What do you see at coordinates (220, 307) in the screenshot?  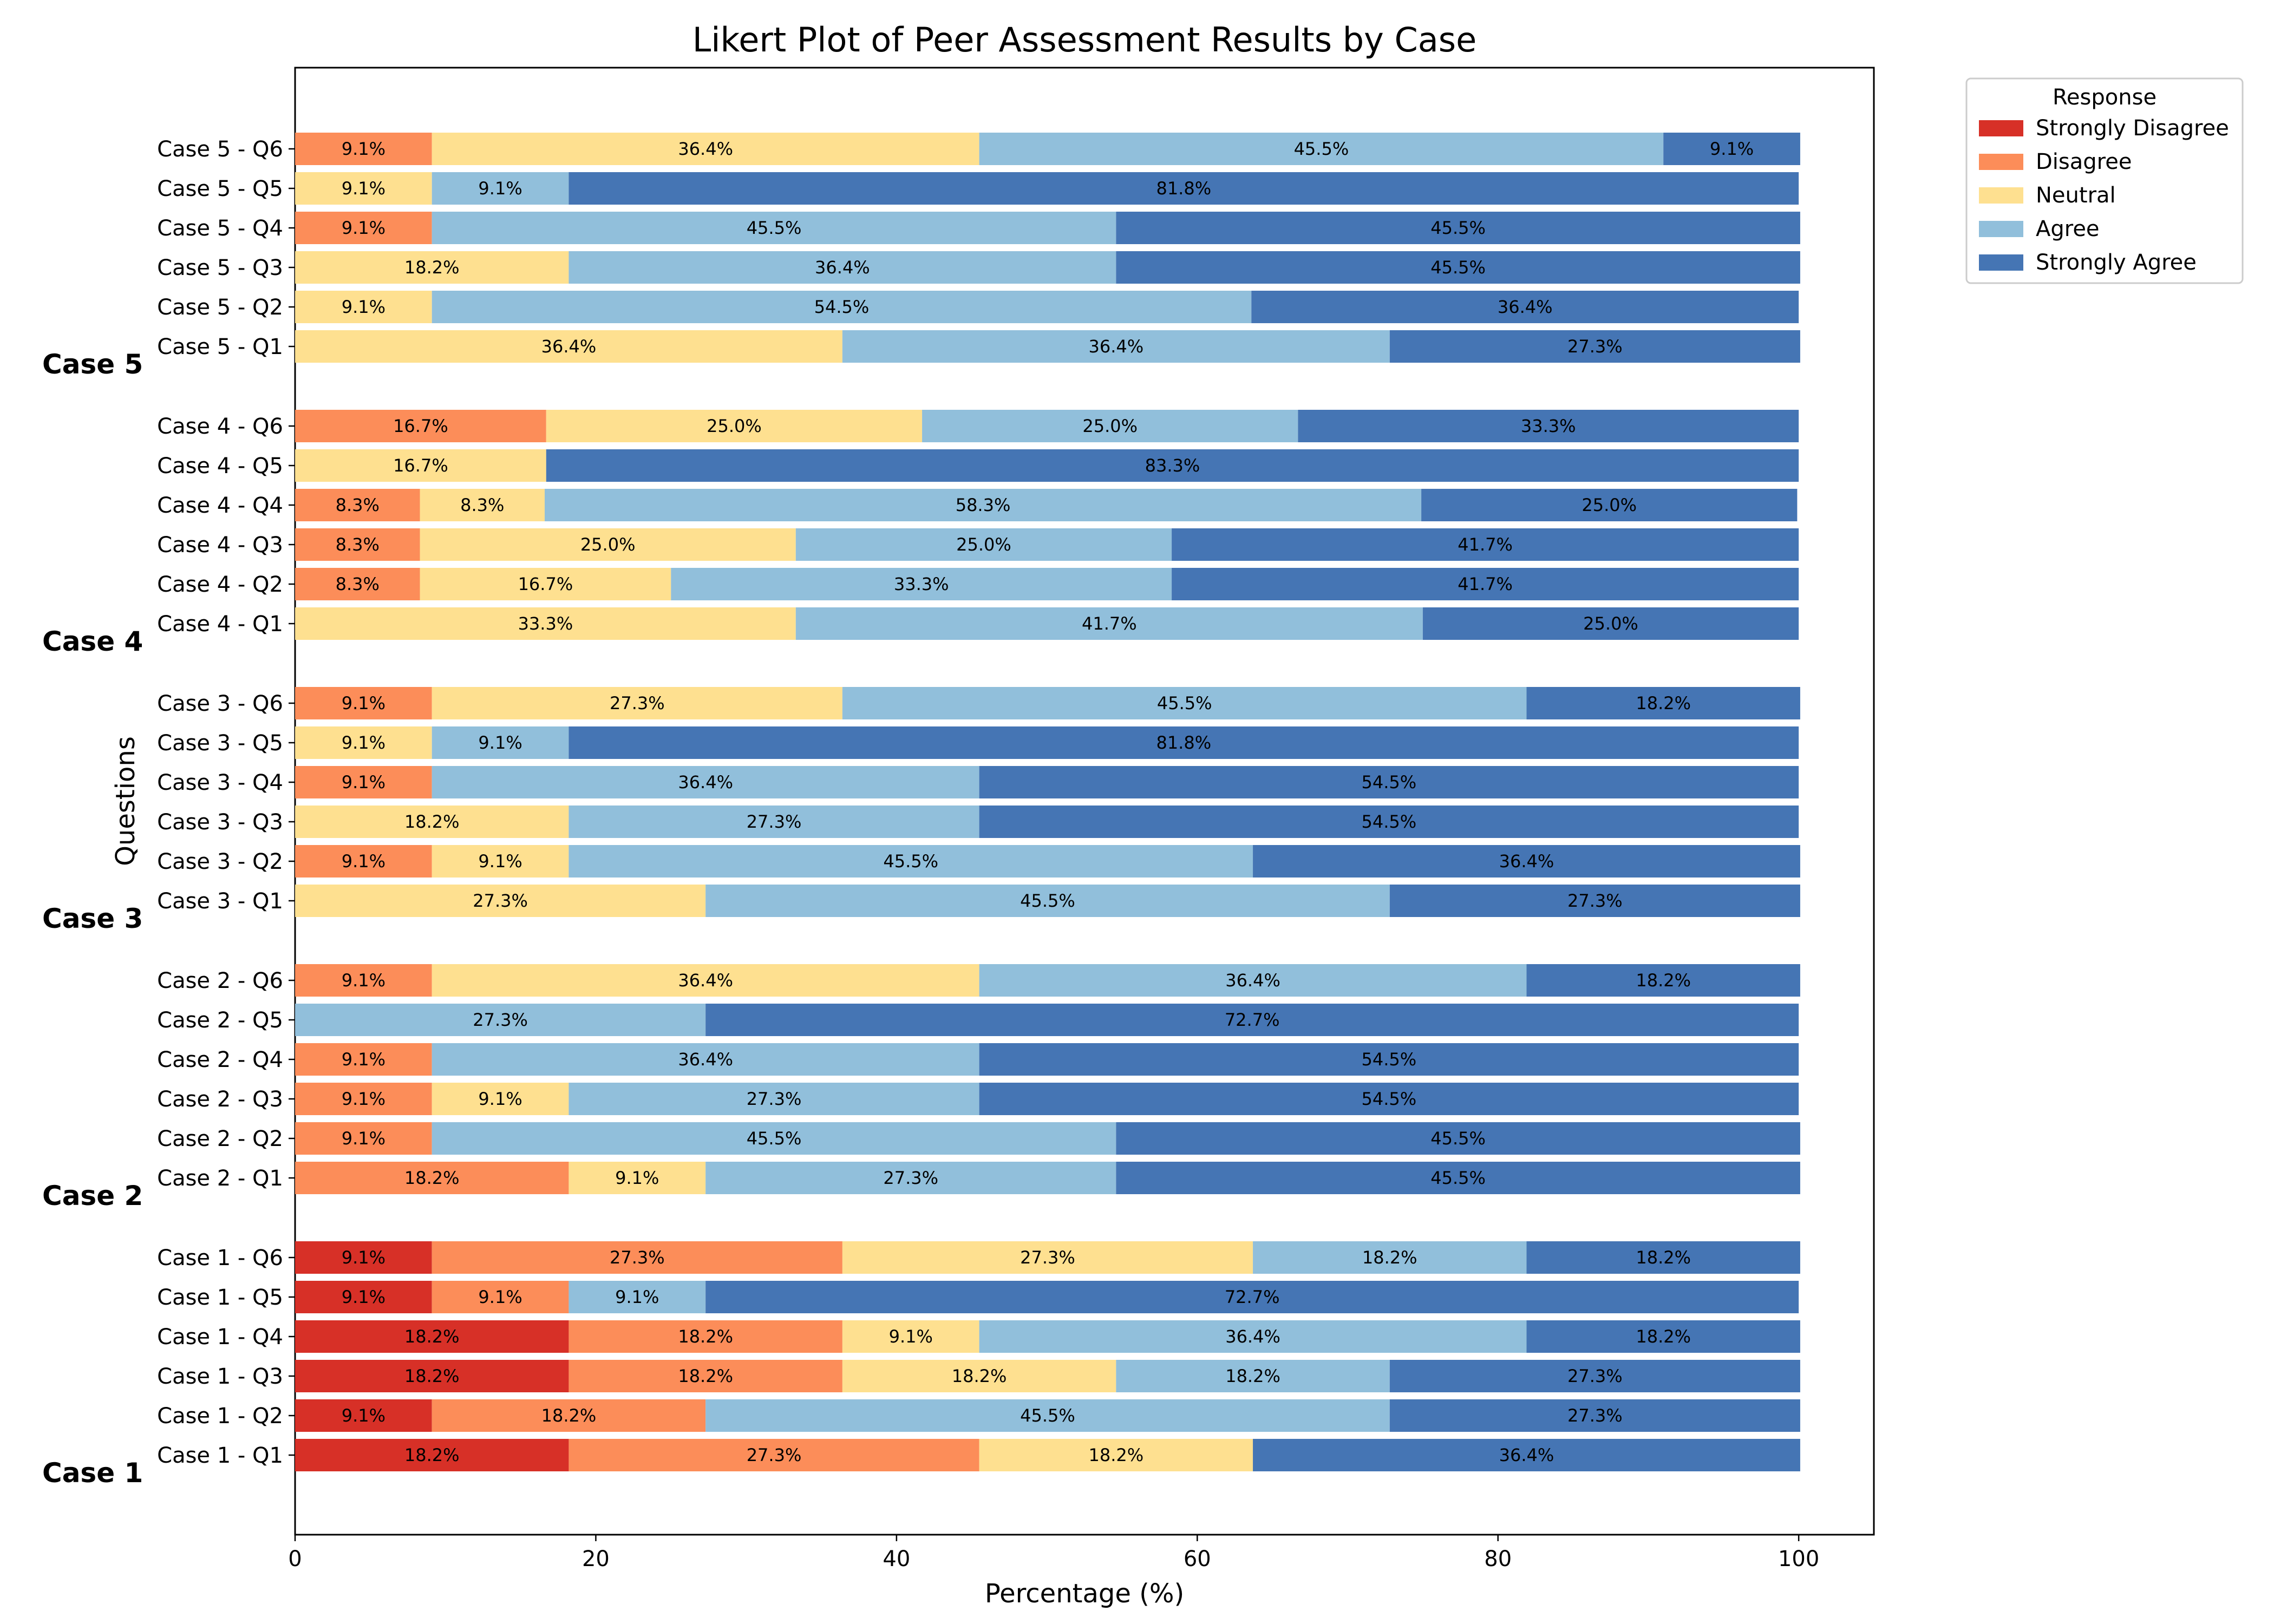 I see `y-tick-label: Case 5 - Q2` at bounding box center [220, 307].